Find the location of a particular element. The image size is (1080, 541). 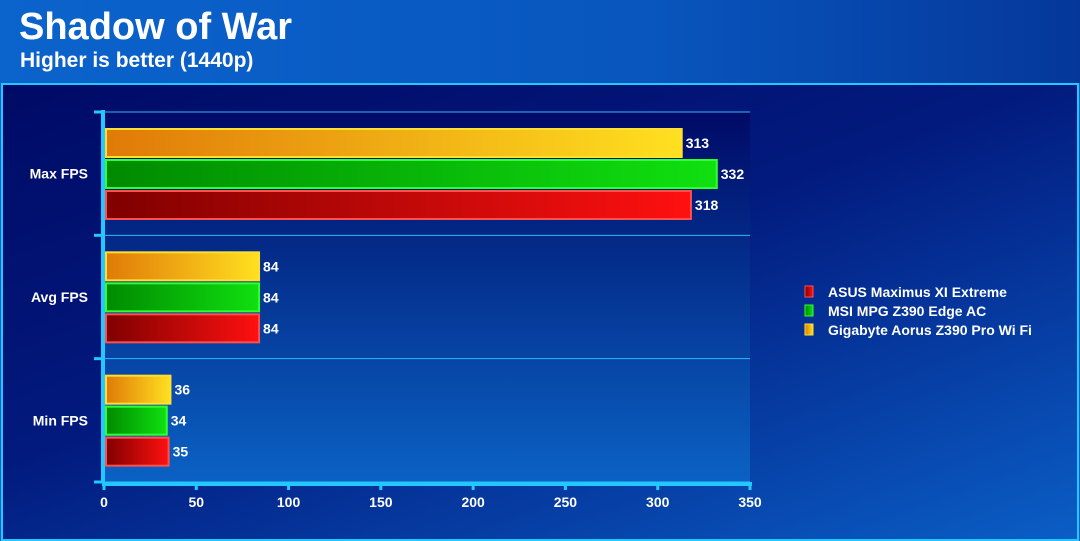

x-tick-label: 300 is located at coordinates (658, 502).